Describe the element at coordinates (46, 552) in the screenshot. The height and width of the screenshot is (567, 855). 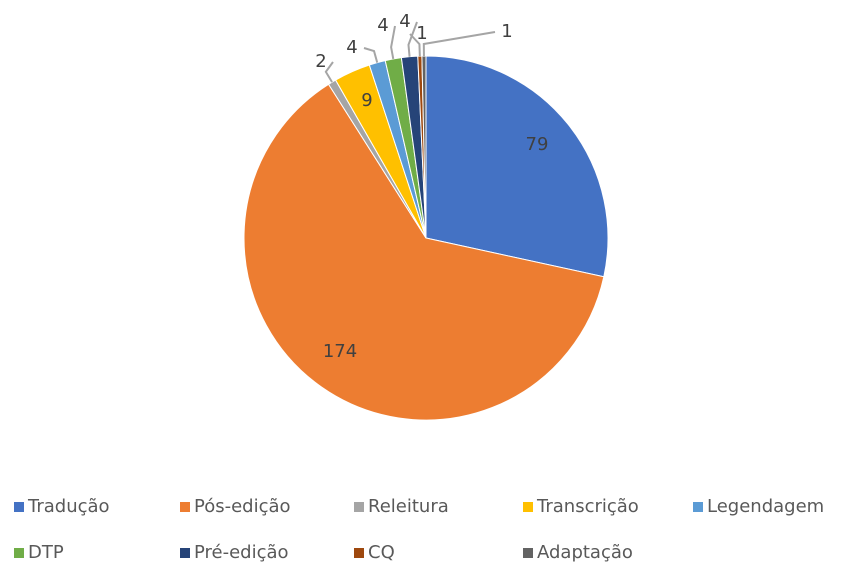
I see `legend-label: DTP` at that location.